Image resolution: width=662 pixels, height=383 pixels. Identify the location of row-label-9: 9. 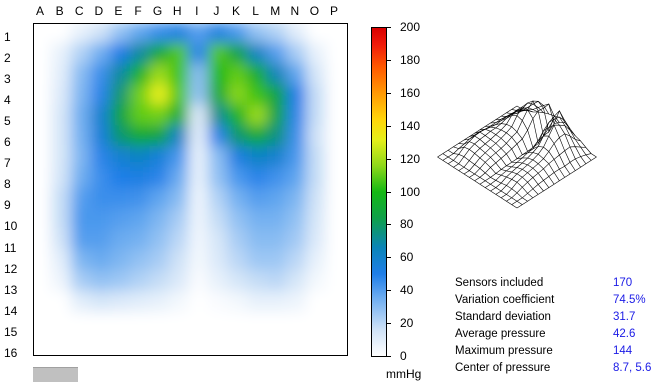
(7, 205).